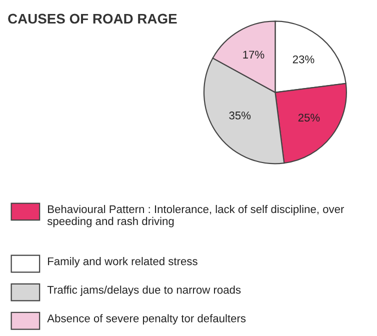 The image size is (377, 336). What do you see at coordinates (195, 216) in the screenshot?
I see `legend-label: Behavioural Pattern : Intolerance, lack of self discipline, over speeding and rash driving` at bounding box center [195, 216].